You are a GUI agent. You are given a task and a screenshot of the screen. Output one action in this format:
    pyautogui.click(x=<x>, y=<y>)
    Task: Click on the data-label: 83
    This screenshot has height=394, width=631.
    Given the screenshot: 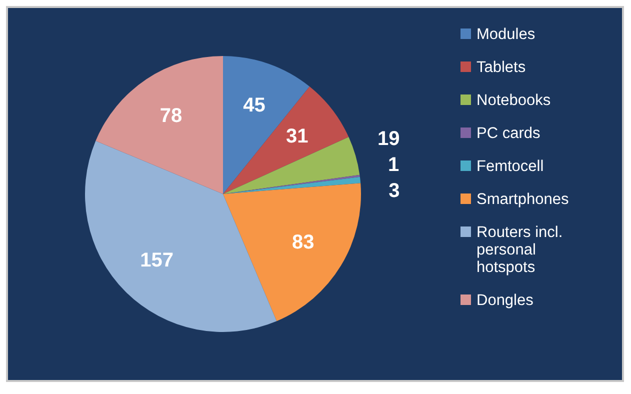 What is the action you would take?
    pyautogui.click(x=303, y=243)
    